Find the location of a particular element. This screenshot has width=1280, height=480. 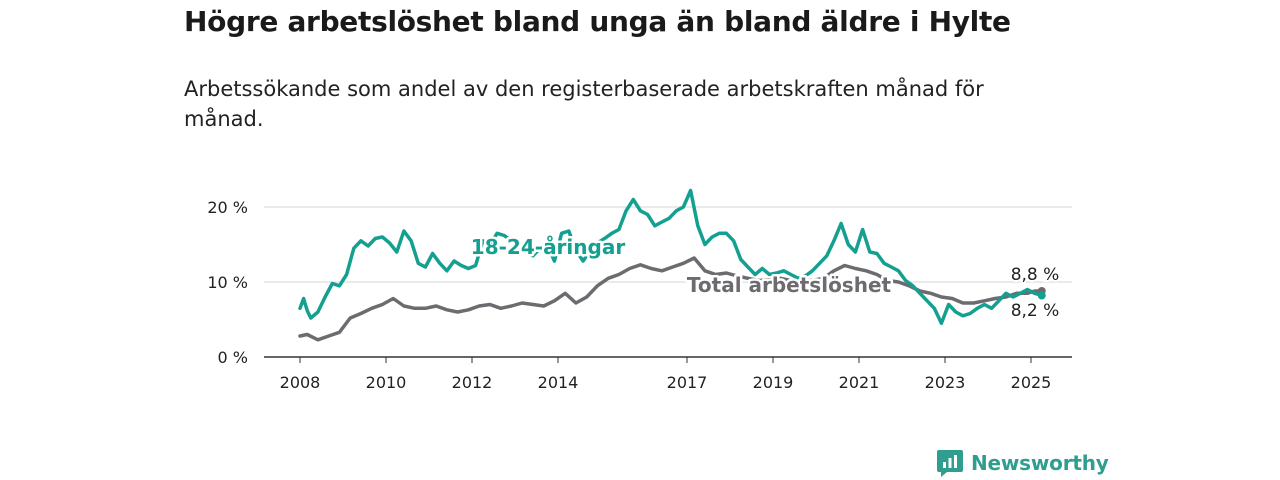

gridlines is located at coordinates (668, 244).